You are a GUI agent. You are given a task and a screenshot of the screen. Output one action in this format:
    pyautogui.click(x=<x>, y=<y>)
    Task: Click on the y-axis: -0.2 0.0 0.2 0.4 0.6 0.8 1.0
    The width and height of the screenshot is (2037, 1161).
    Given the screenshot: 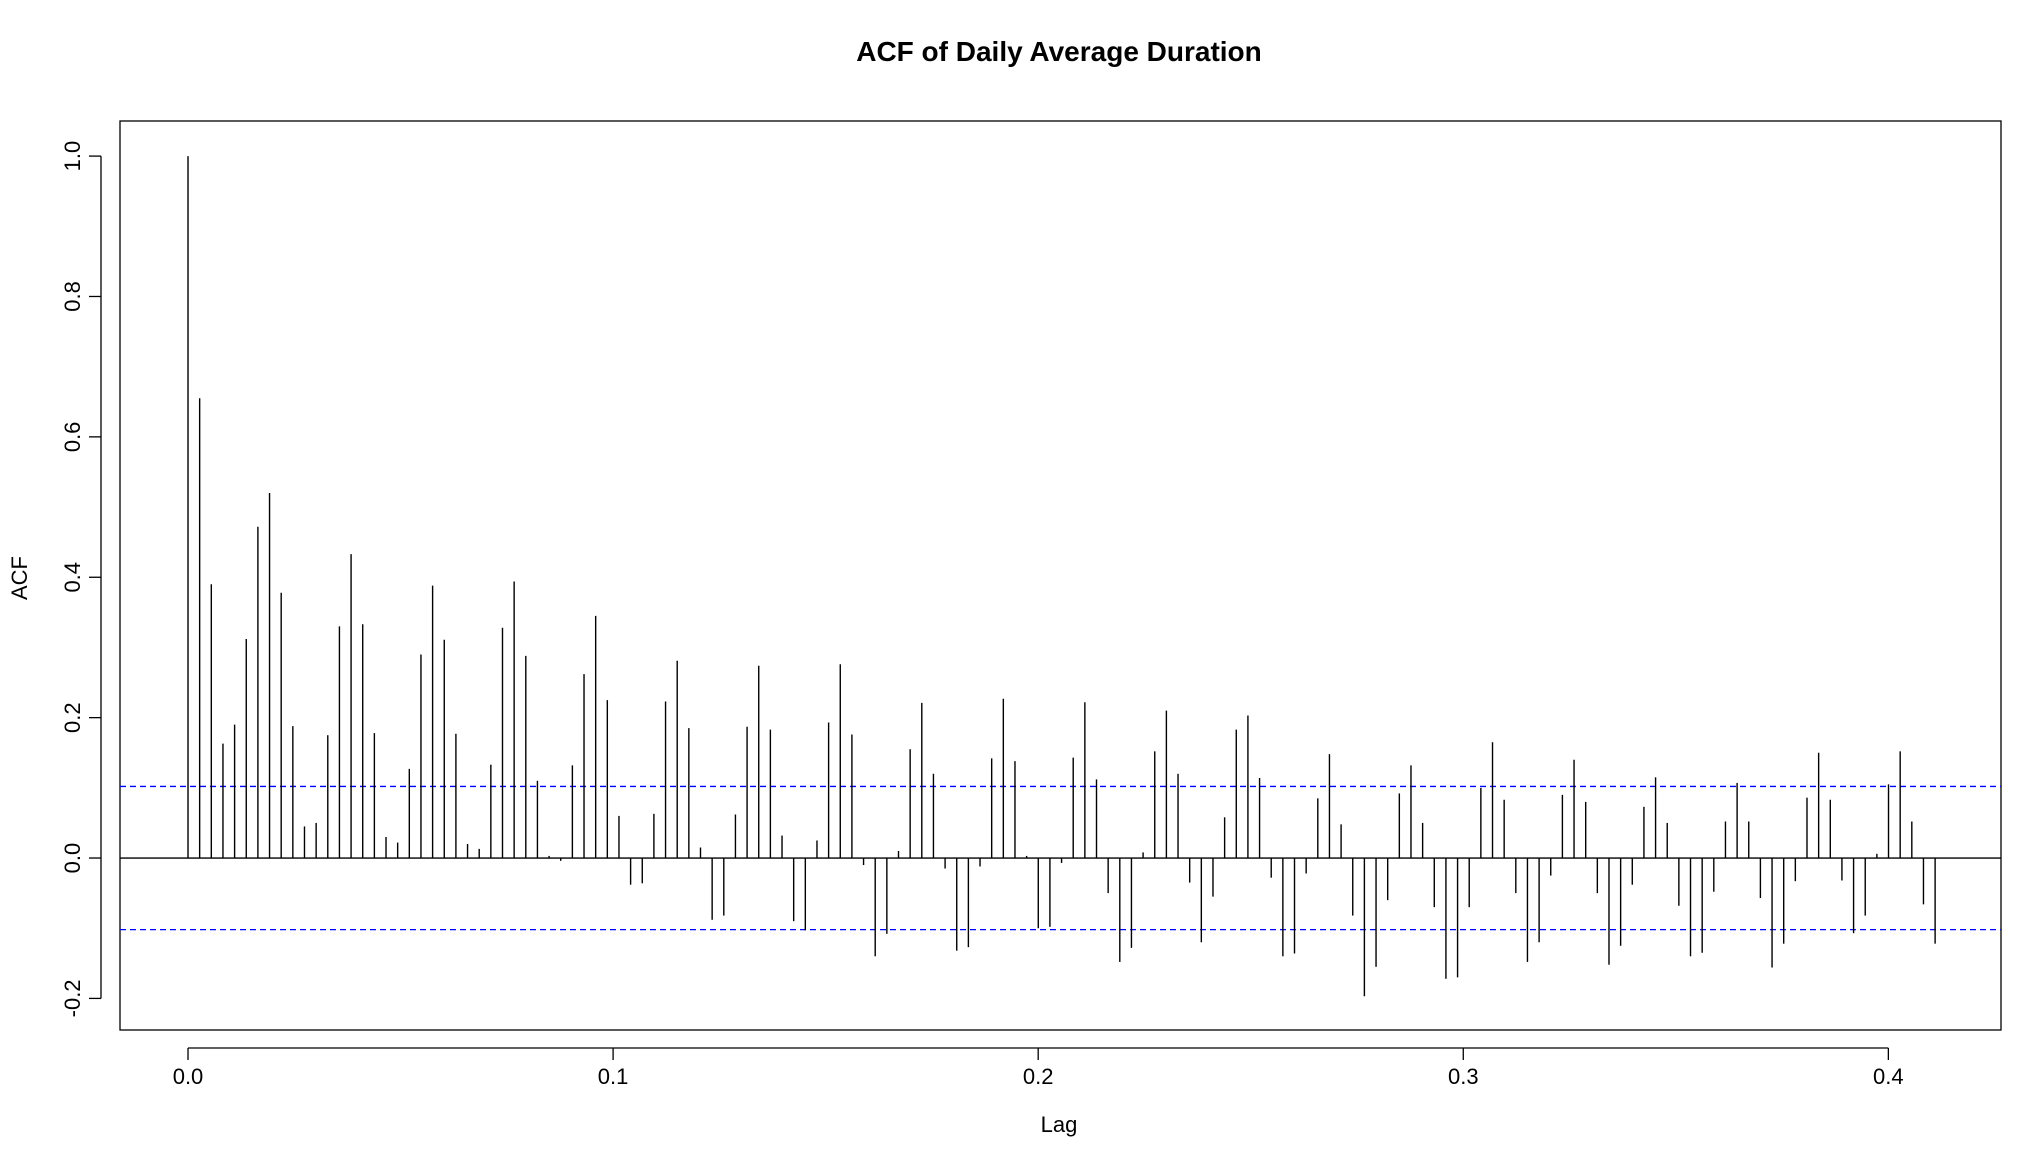 What is the action you would take?
    pyautogui.click(x=81, y=579)
    